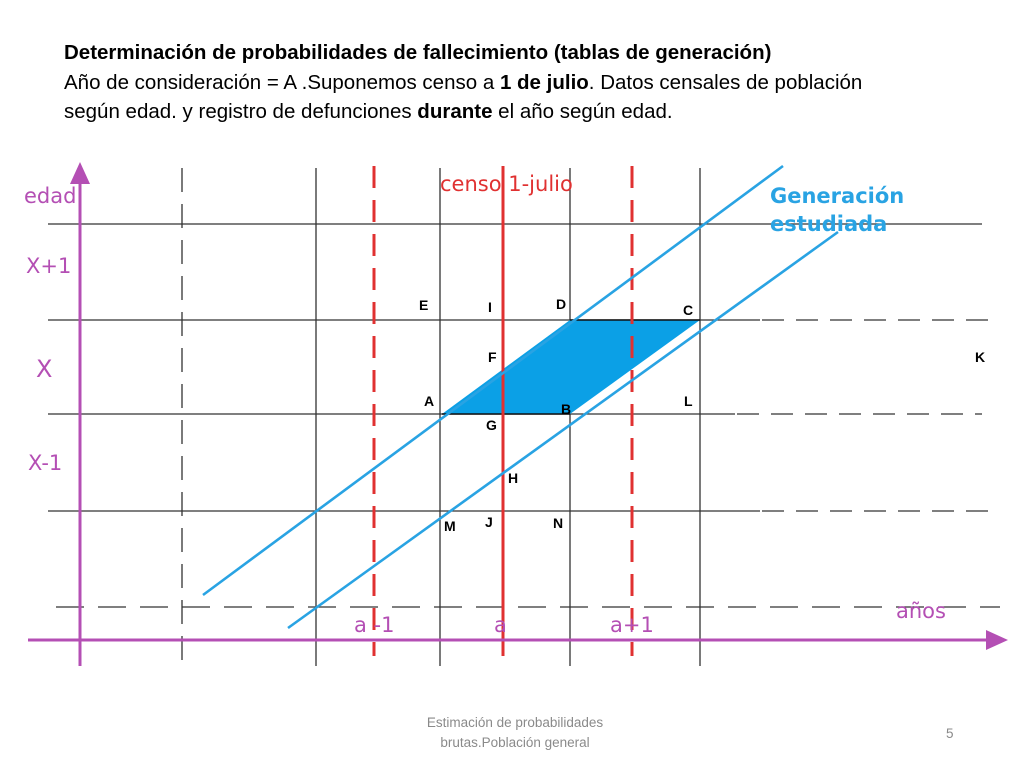  Describe the element at coordinates (492, 357) in the screenshot. I see `point-label-f: F` at that location.